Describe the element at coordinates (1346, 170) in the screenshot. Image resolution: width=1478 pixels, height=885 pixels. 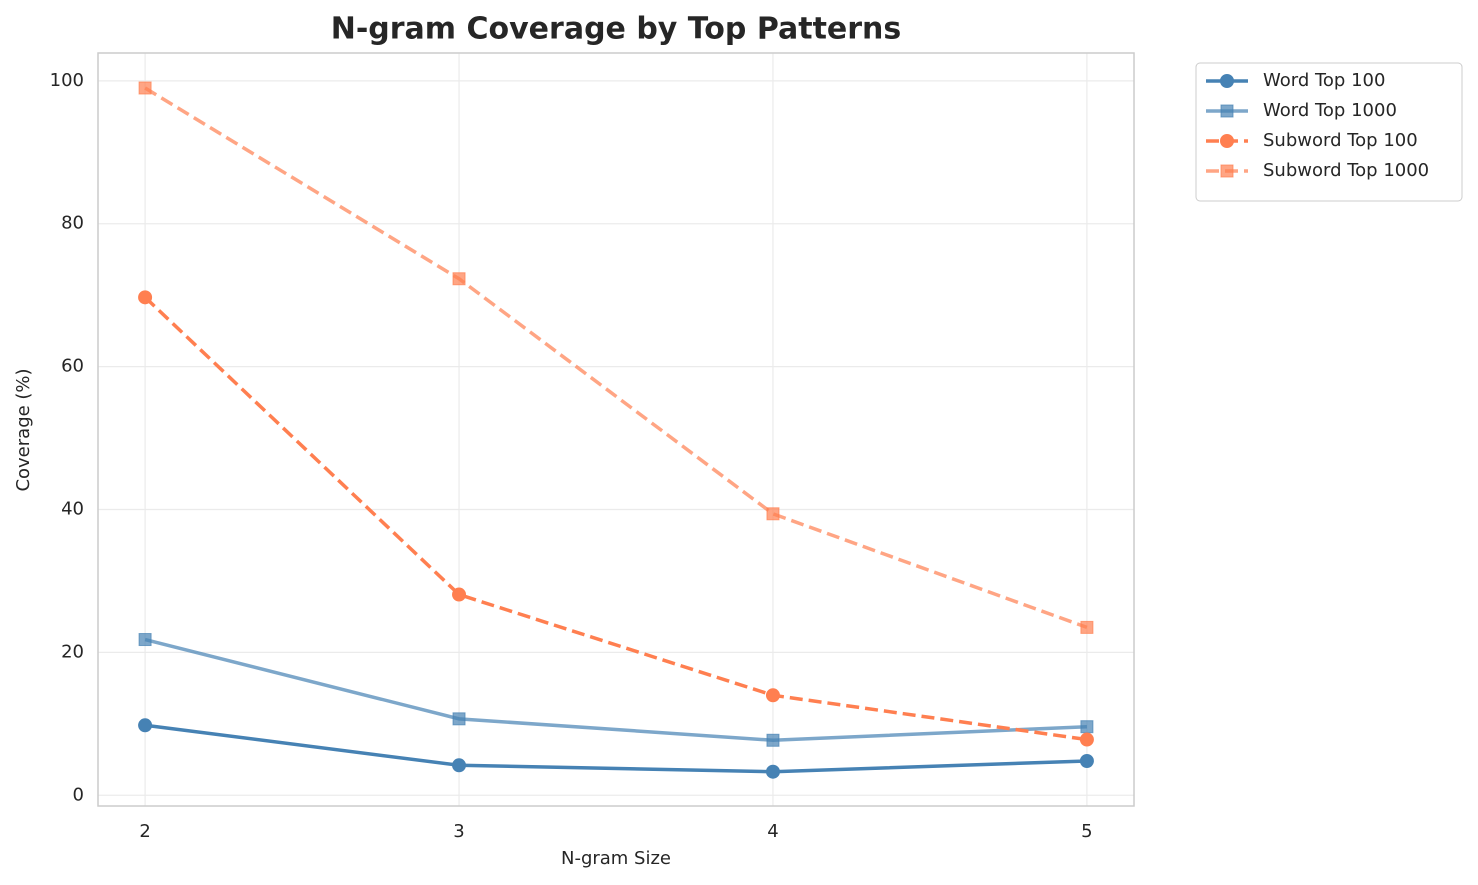
I see `legend-label: Subword Top 1000` at that location.